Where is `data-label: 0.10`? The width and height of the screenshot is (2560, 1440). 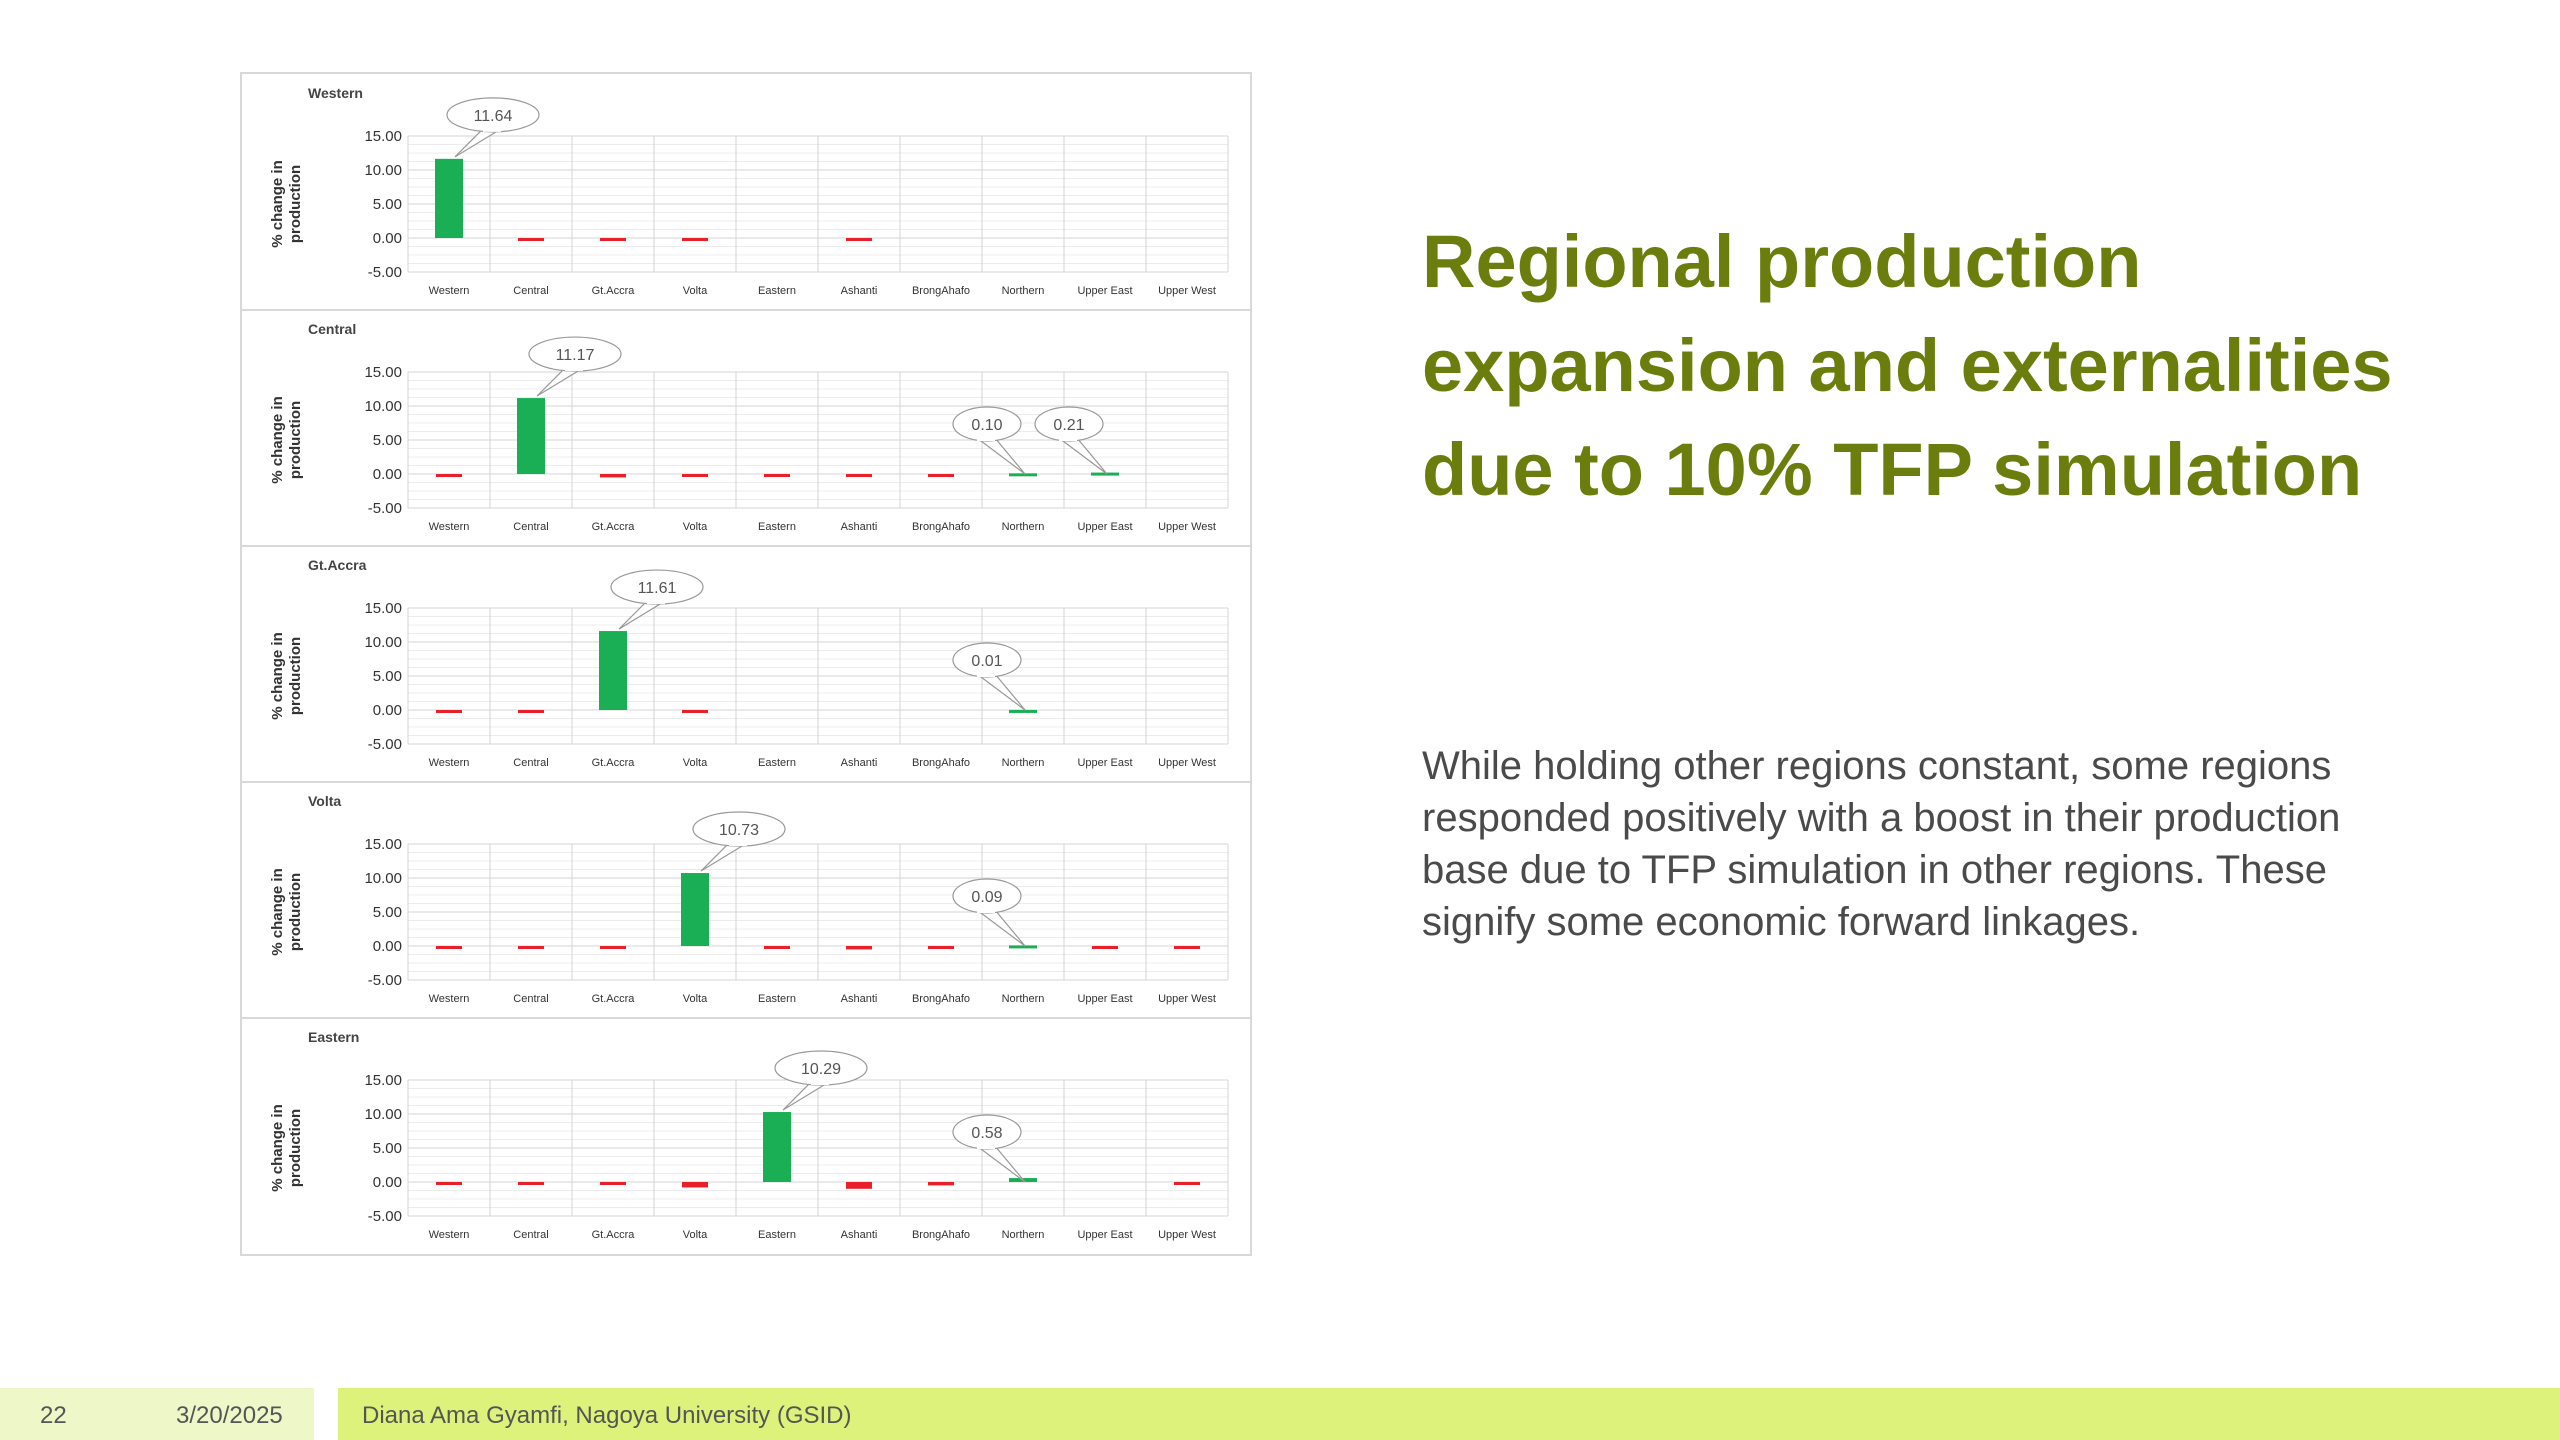 data-label: 0.10 is located at coordinates (986, 425).